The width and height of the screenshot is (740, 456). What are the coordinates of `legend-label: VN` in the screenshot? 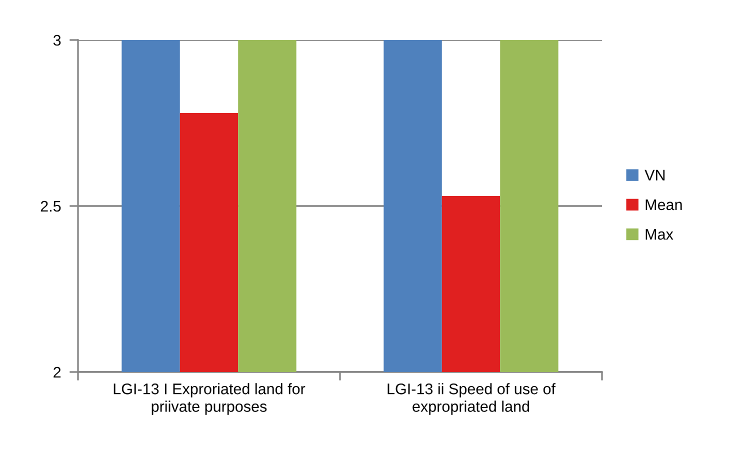 It's located at (654, 175).